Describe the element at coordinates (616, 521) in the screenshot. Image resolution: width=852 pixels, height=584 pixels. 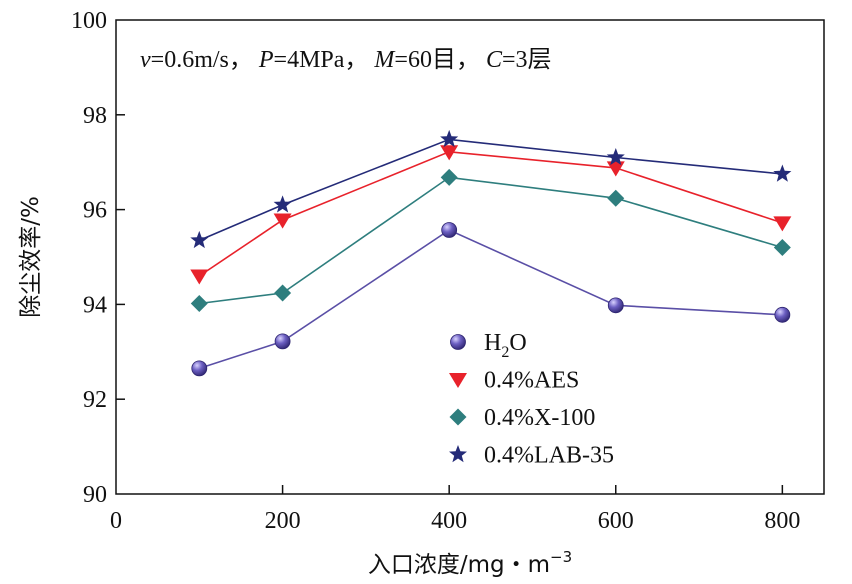
I see `x-tick-label: 600` at that location.